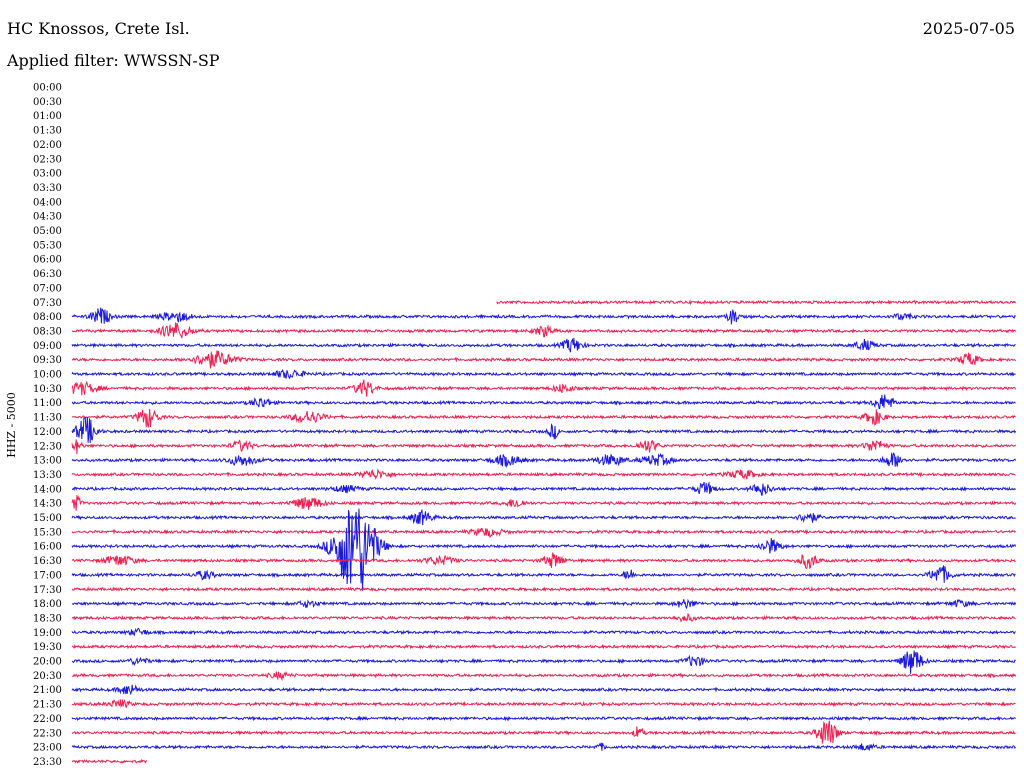  Describe the element at coordinates (47, 260) in the screenshot. I see `time-label: 06:00` at that location.